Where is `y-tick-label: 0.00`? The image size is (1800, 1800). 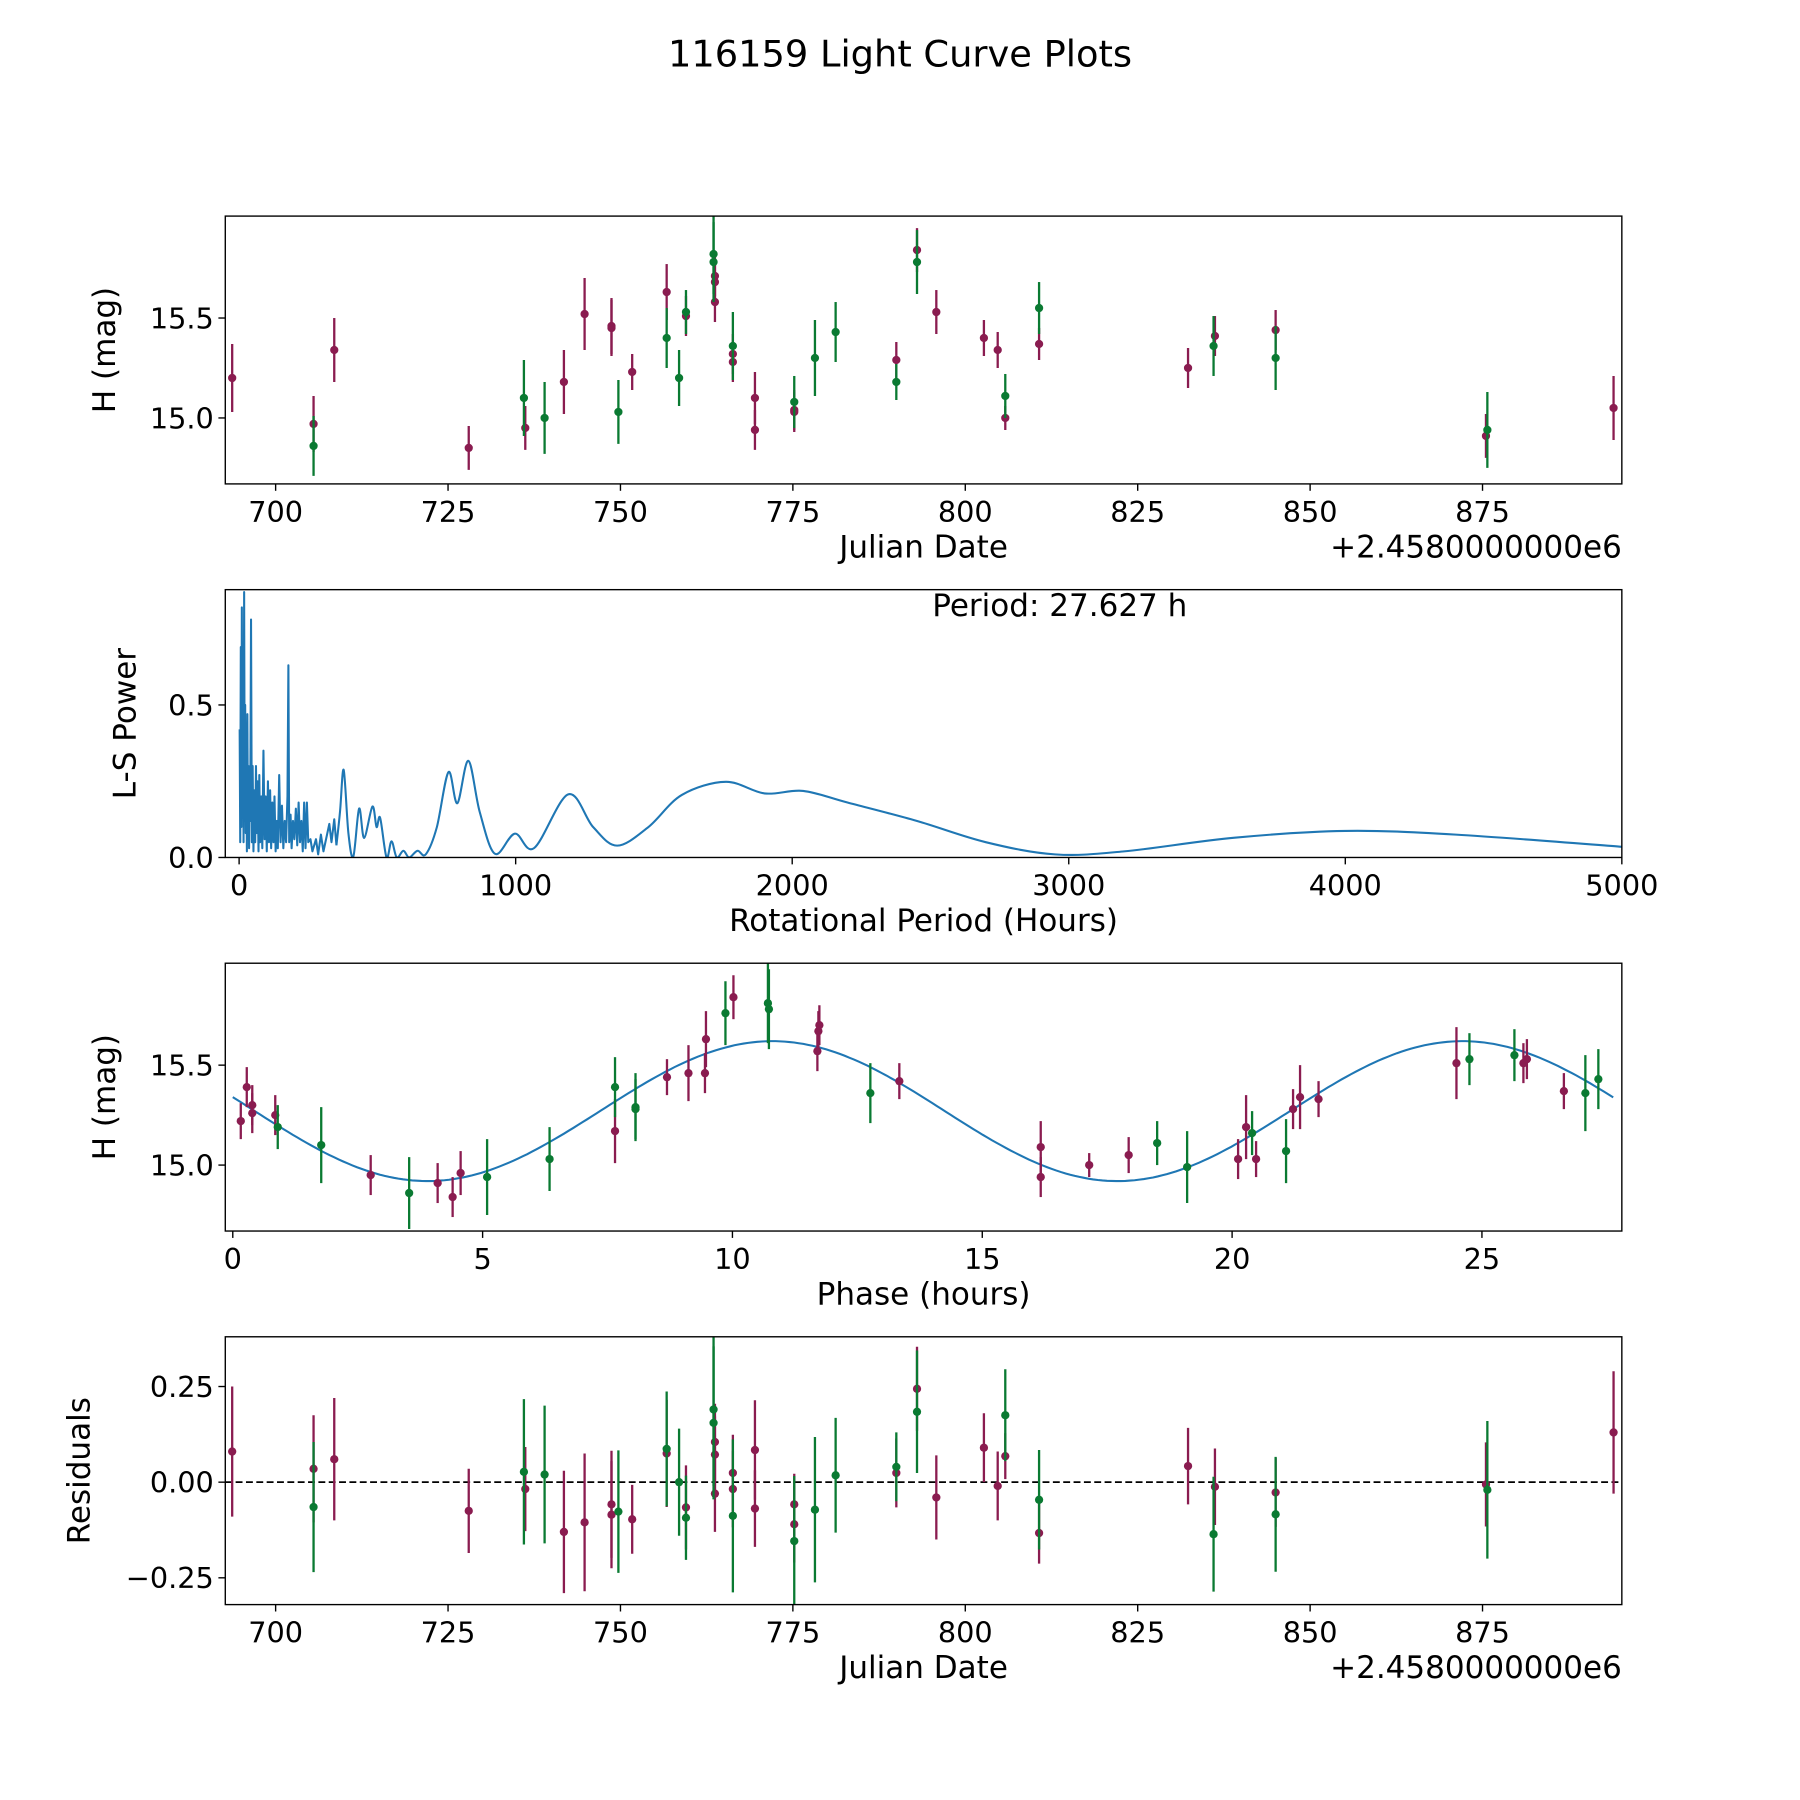
y-tick-label: 0.00 is located at coordinates (182, 1483).